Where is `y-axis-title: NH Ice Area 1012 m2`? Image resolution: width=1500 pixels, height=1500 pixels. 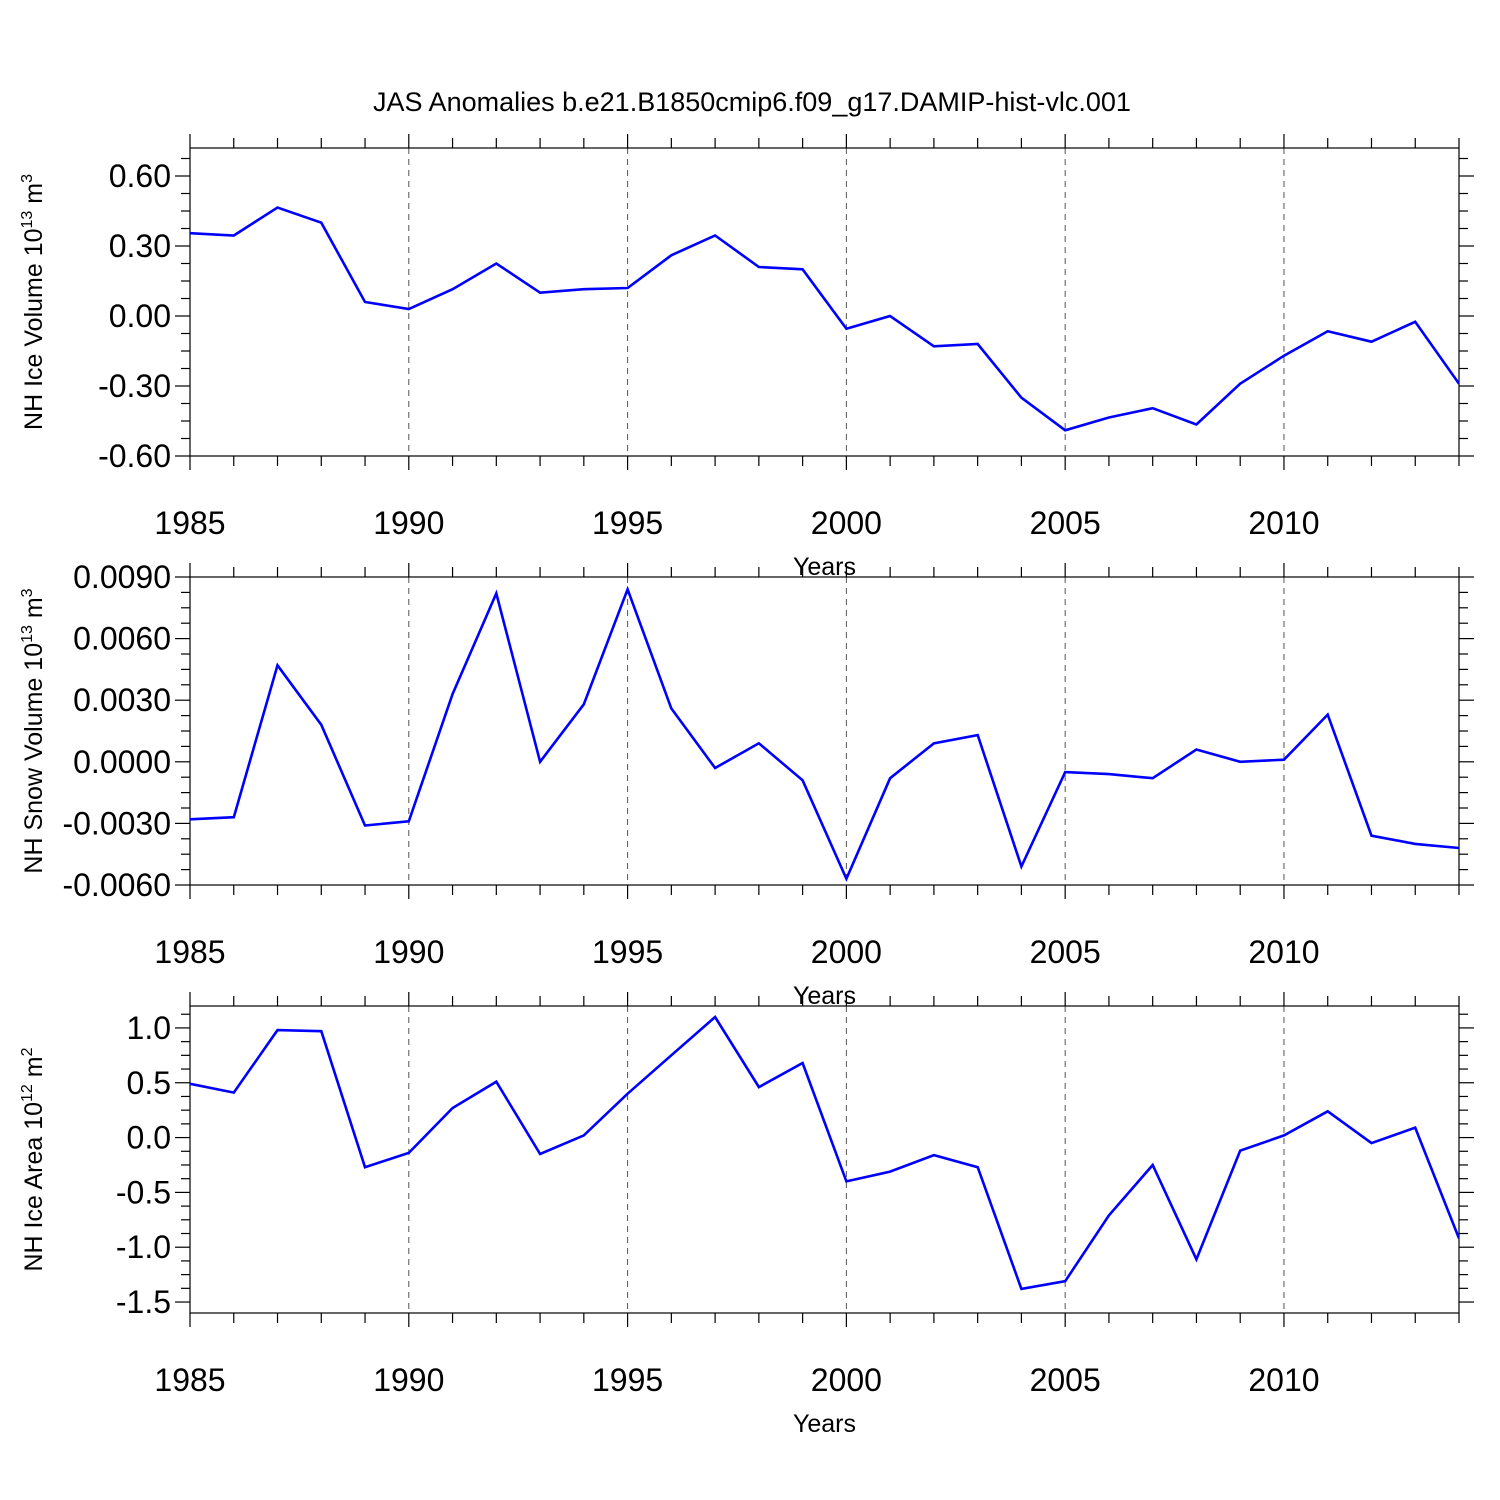 y-axis-title: NH Ice Area 1012 m2 is located at coordinates (33, 1159).